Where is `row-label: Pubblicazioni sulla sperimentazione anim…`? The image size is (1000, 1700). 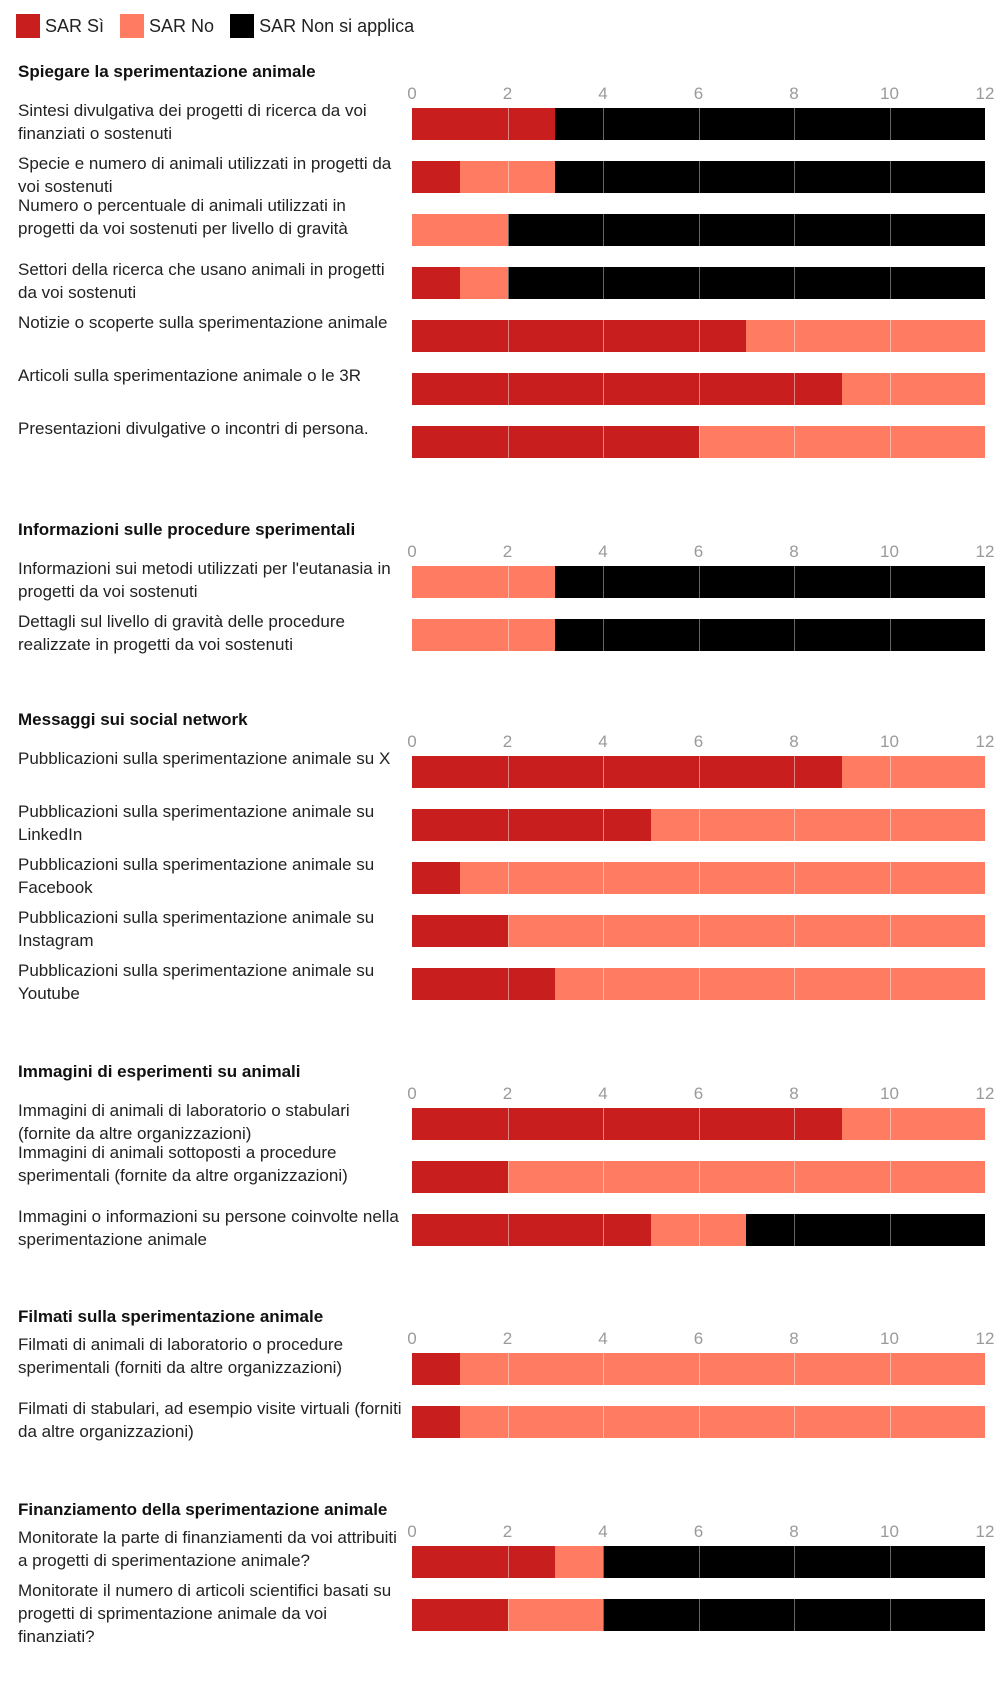
row-label: Pubblicazioni sulla sperimentazione anim… is located at coordinates (196, 823).